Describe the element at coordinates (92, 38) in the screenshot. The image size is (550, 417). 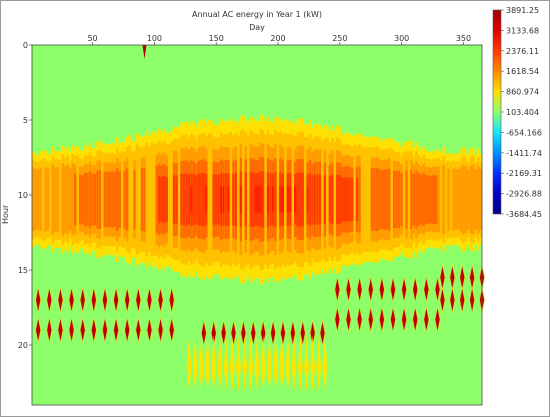
I see `x-tick-label: 50` at that location.